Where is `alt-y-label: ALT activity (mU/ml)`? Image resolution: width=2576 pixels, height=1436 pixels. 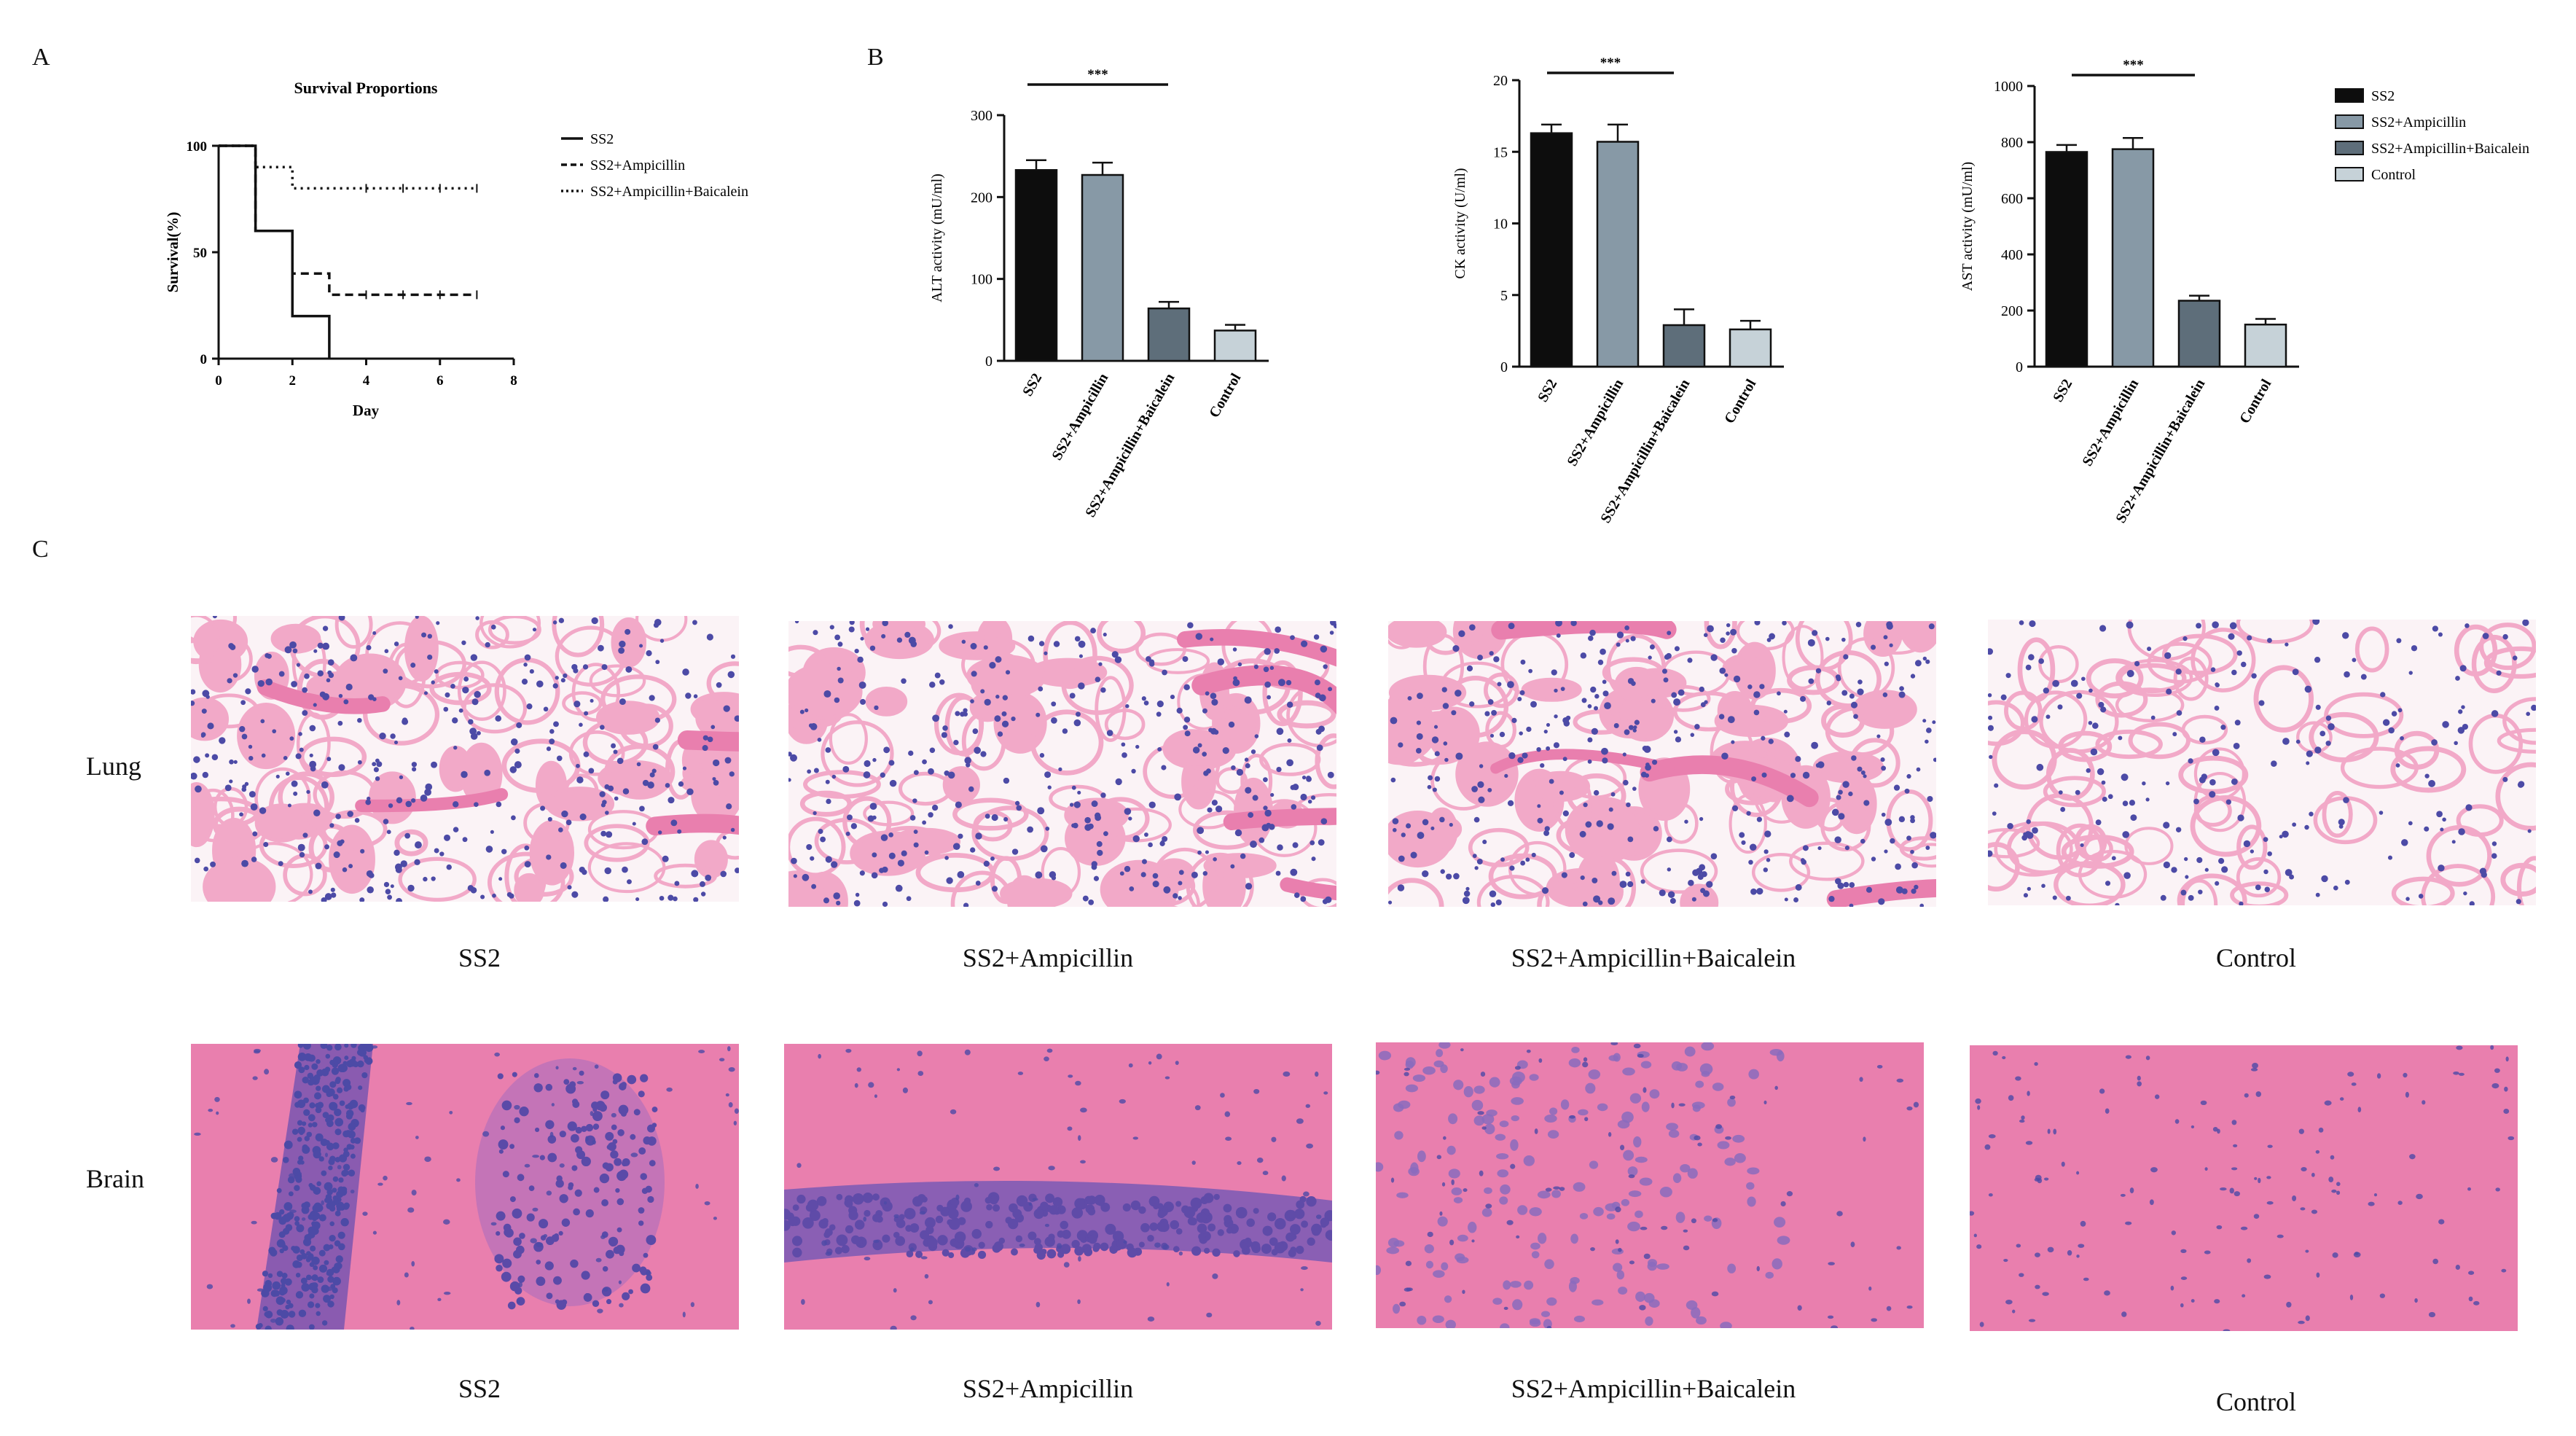
alt-y-label: ALT activity (mU/ml) is located at coordinates (937, 238).